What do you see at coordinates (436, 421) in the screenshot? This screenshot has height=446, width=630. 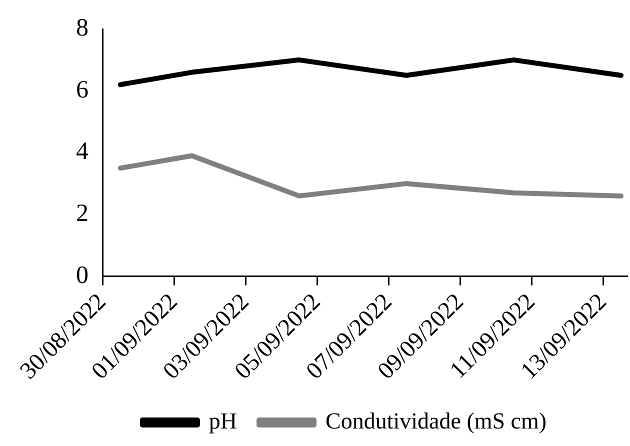 I see `legend-label: Condutividade (mS cm)` at bounding box center [436, 421].